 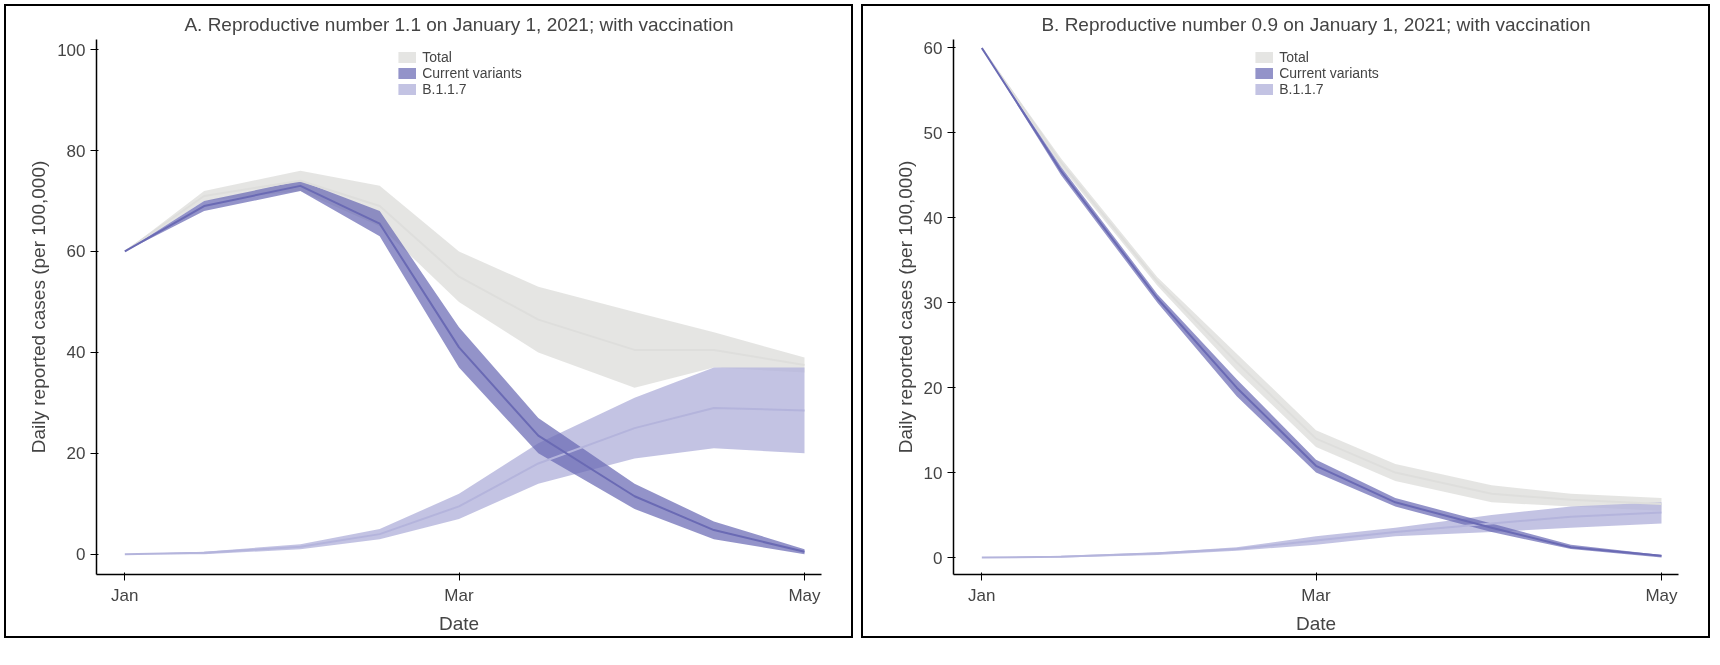 I want to click on y-tick-label: 80, so click(x=76, y=151).